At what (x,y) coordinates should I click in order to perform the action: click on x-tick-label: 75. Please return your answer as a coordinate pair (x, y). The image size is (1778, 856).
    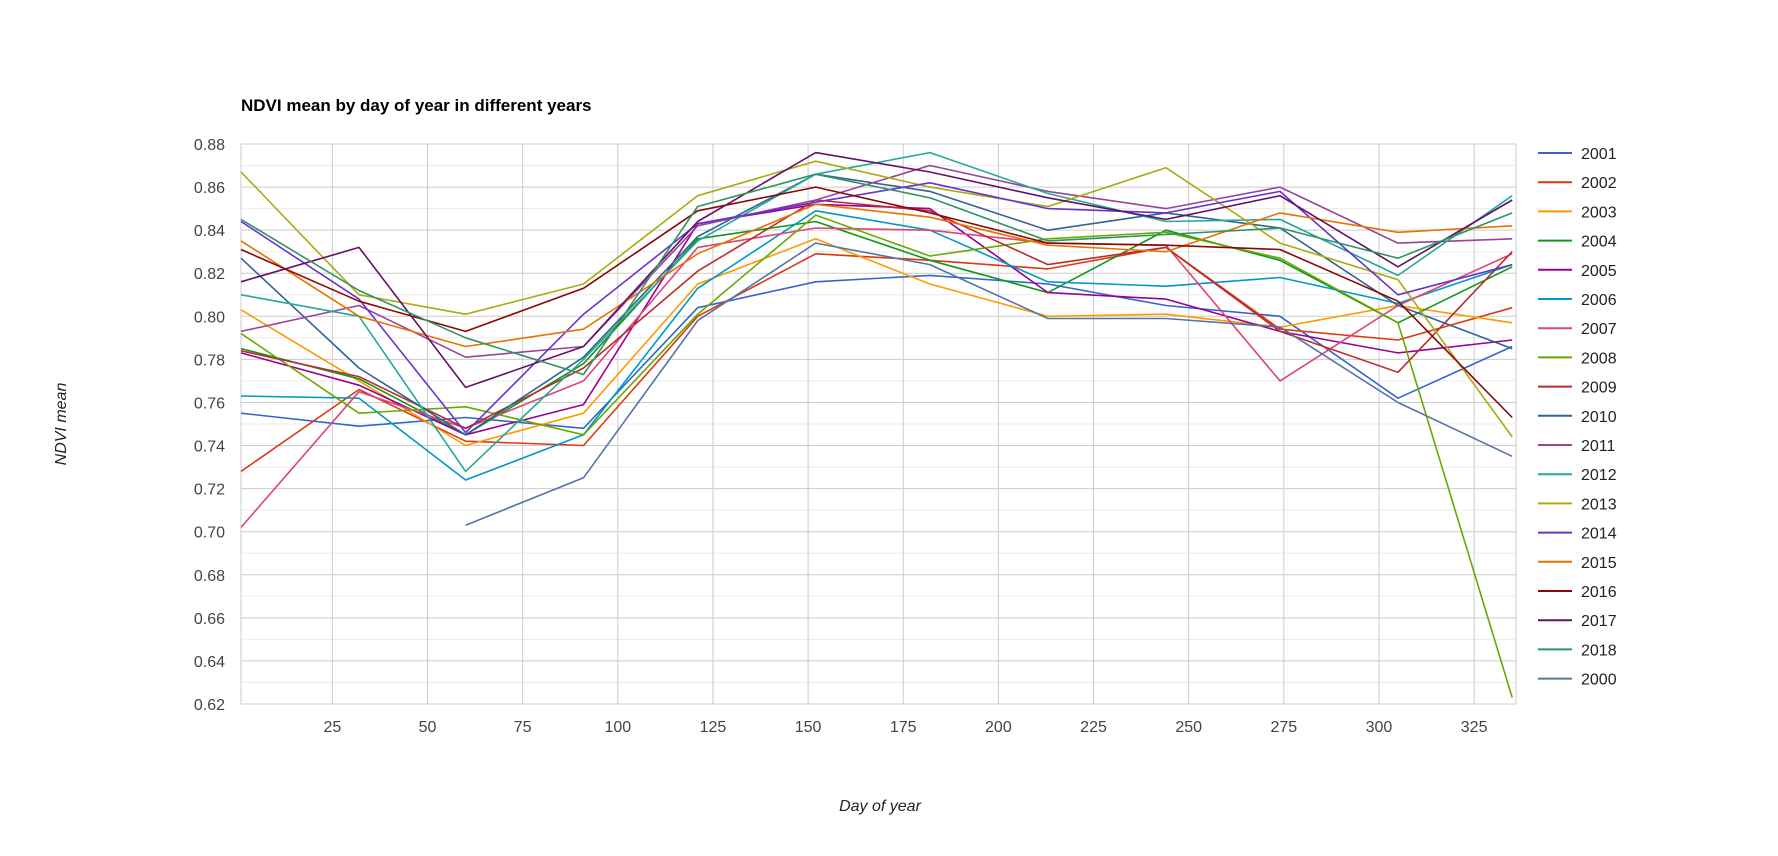
    Looking at the image, I should click on (523, 727).